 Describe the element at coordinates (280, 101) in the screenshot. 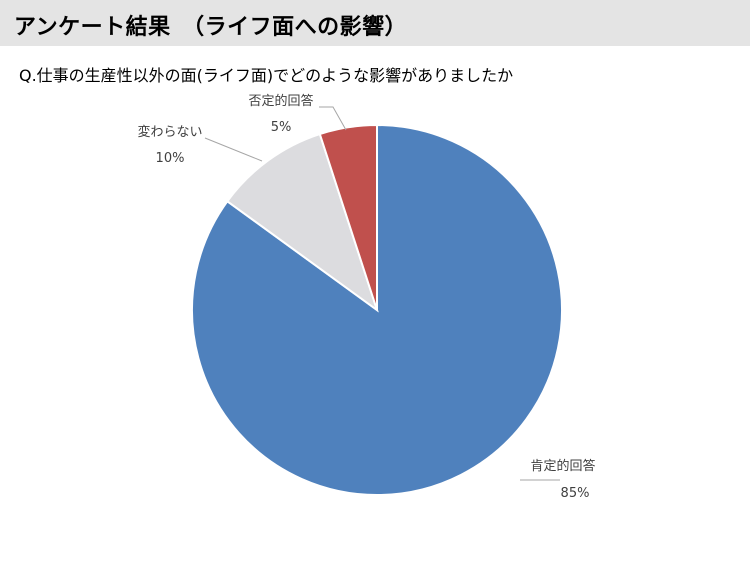

I see `slice-label-name: 否定的回答` at that location.